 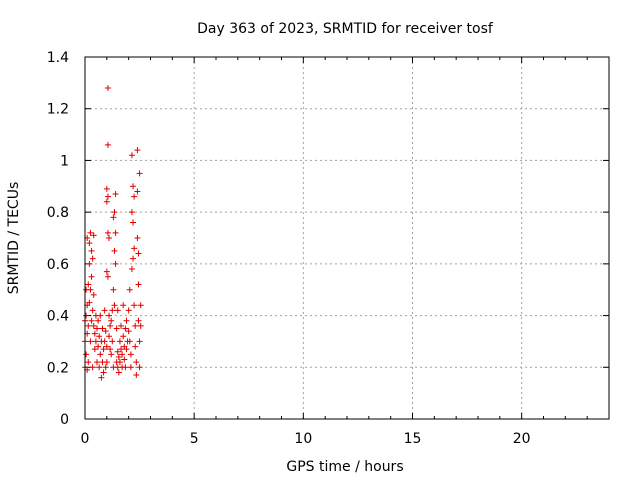 I want to click on x-axis-label: GPS time / hours, so click(x=344, y=467).